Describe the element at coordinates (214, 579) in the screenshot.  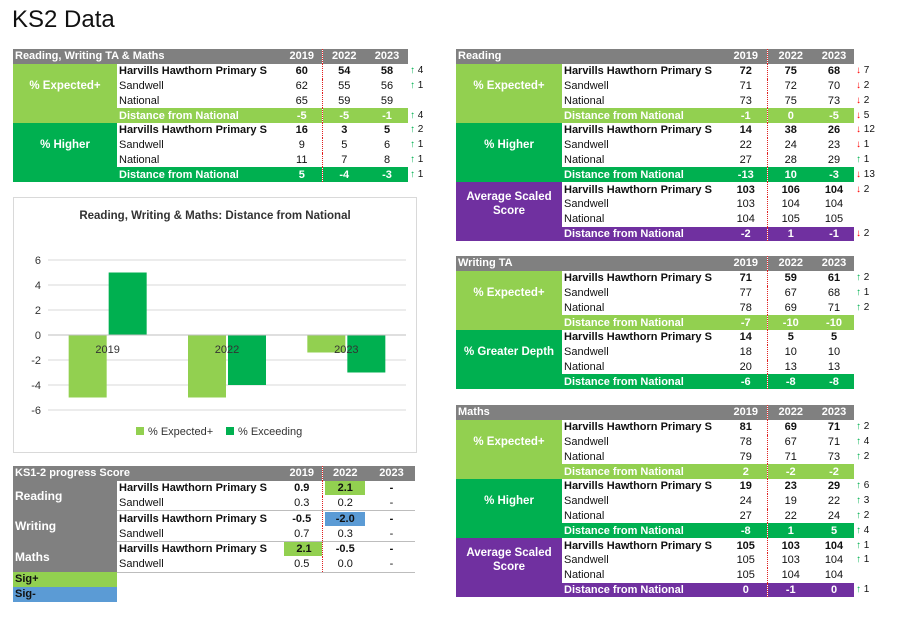
I see `key-row: Sig+` at that location.